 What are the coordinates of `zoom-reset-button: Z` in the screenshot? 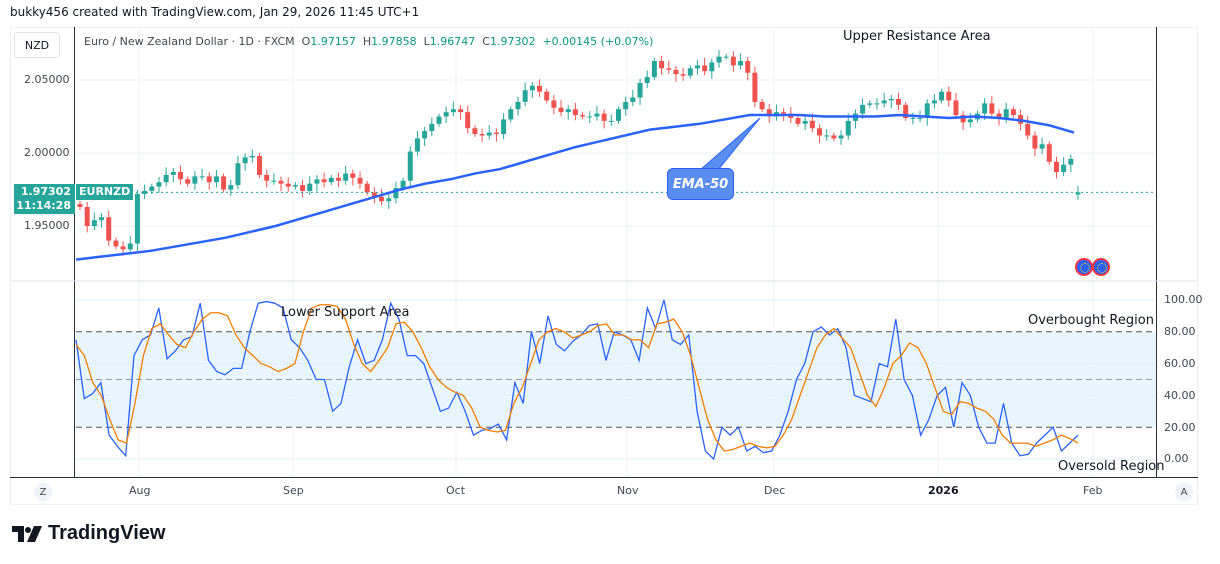 It's located at (43, 492).